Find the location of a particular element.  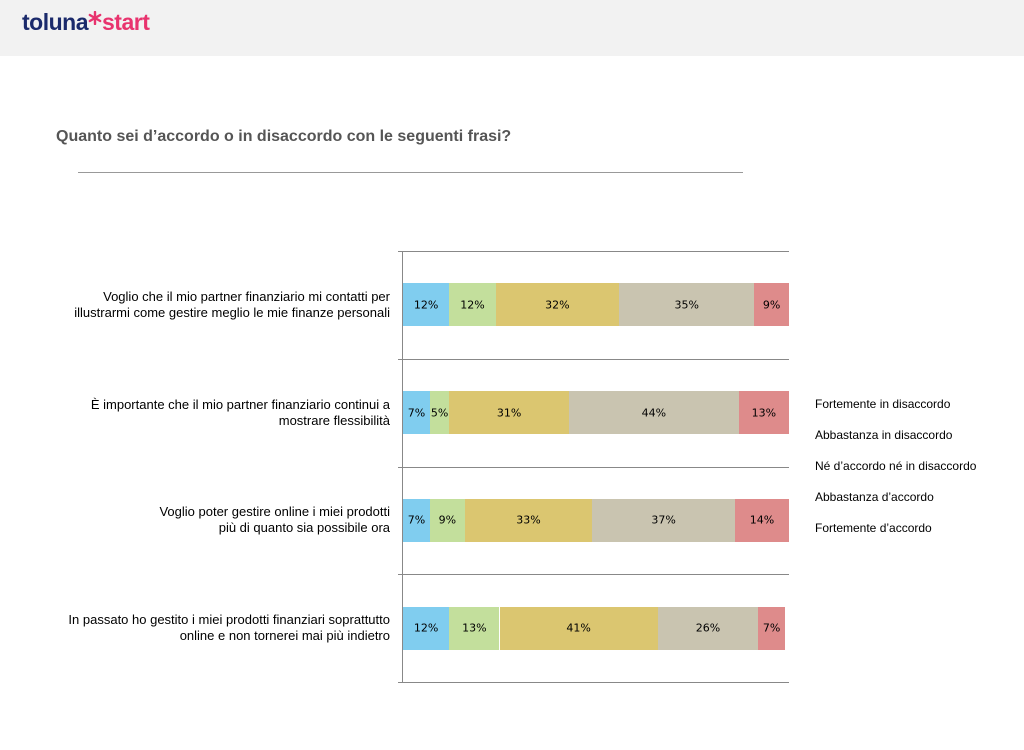

value-label: 14% is located at coordinates (762, 520).